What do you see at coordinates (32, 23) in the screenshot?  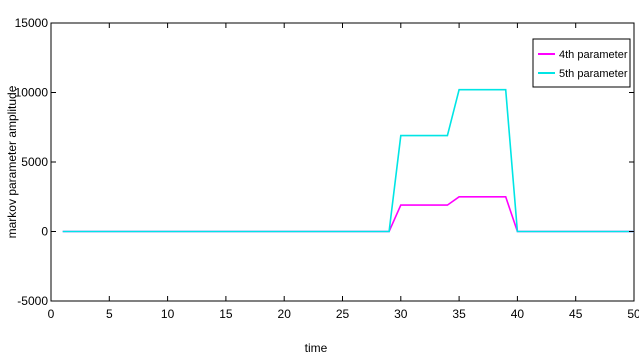 I see `y-tick-label: 15000` at bounding box center [32, 23].